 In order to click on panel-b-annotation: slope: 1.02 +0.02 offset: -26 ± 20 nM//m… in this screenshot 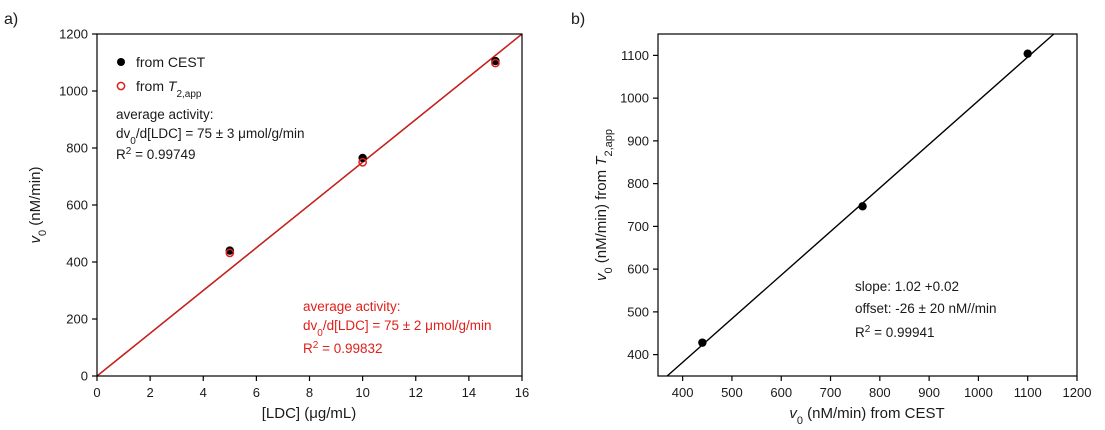, I will do `click(925, 309)`.